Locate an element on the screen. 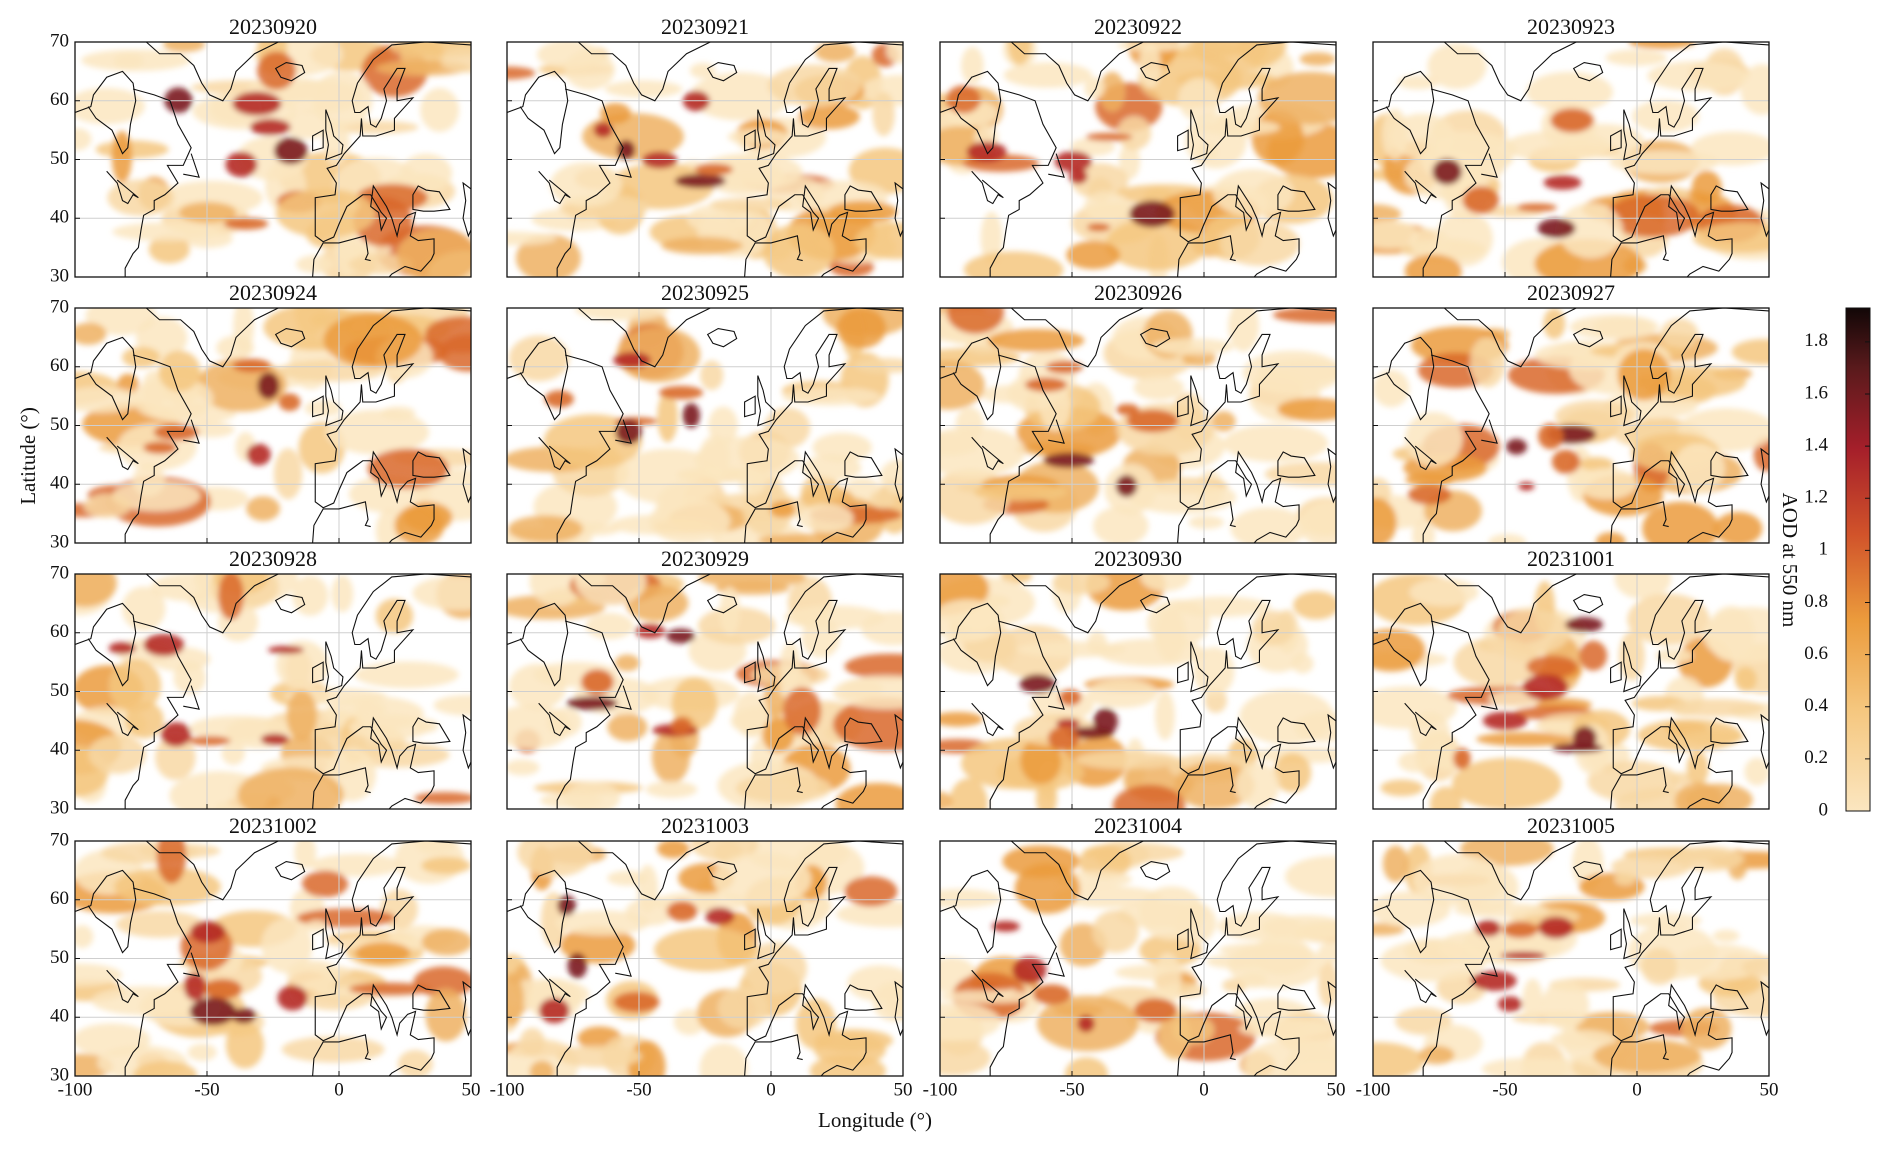 Image resolution: width=1892 pixels, height=1157 pixels. colorbar-tick-label: 1.2 is located at coordinates (1816, 497).